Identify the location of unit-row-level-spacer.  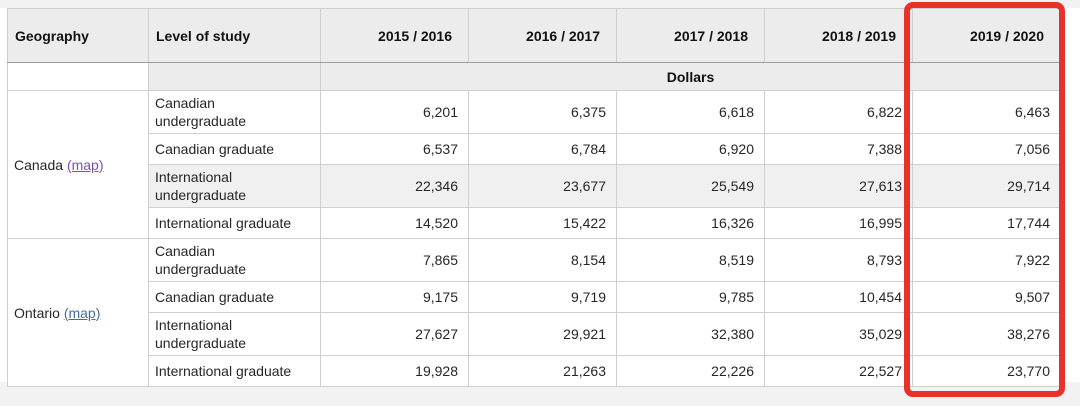
(234, 76).